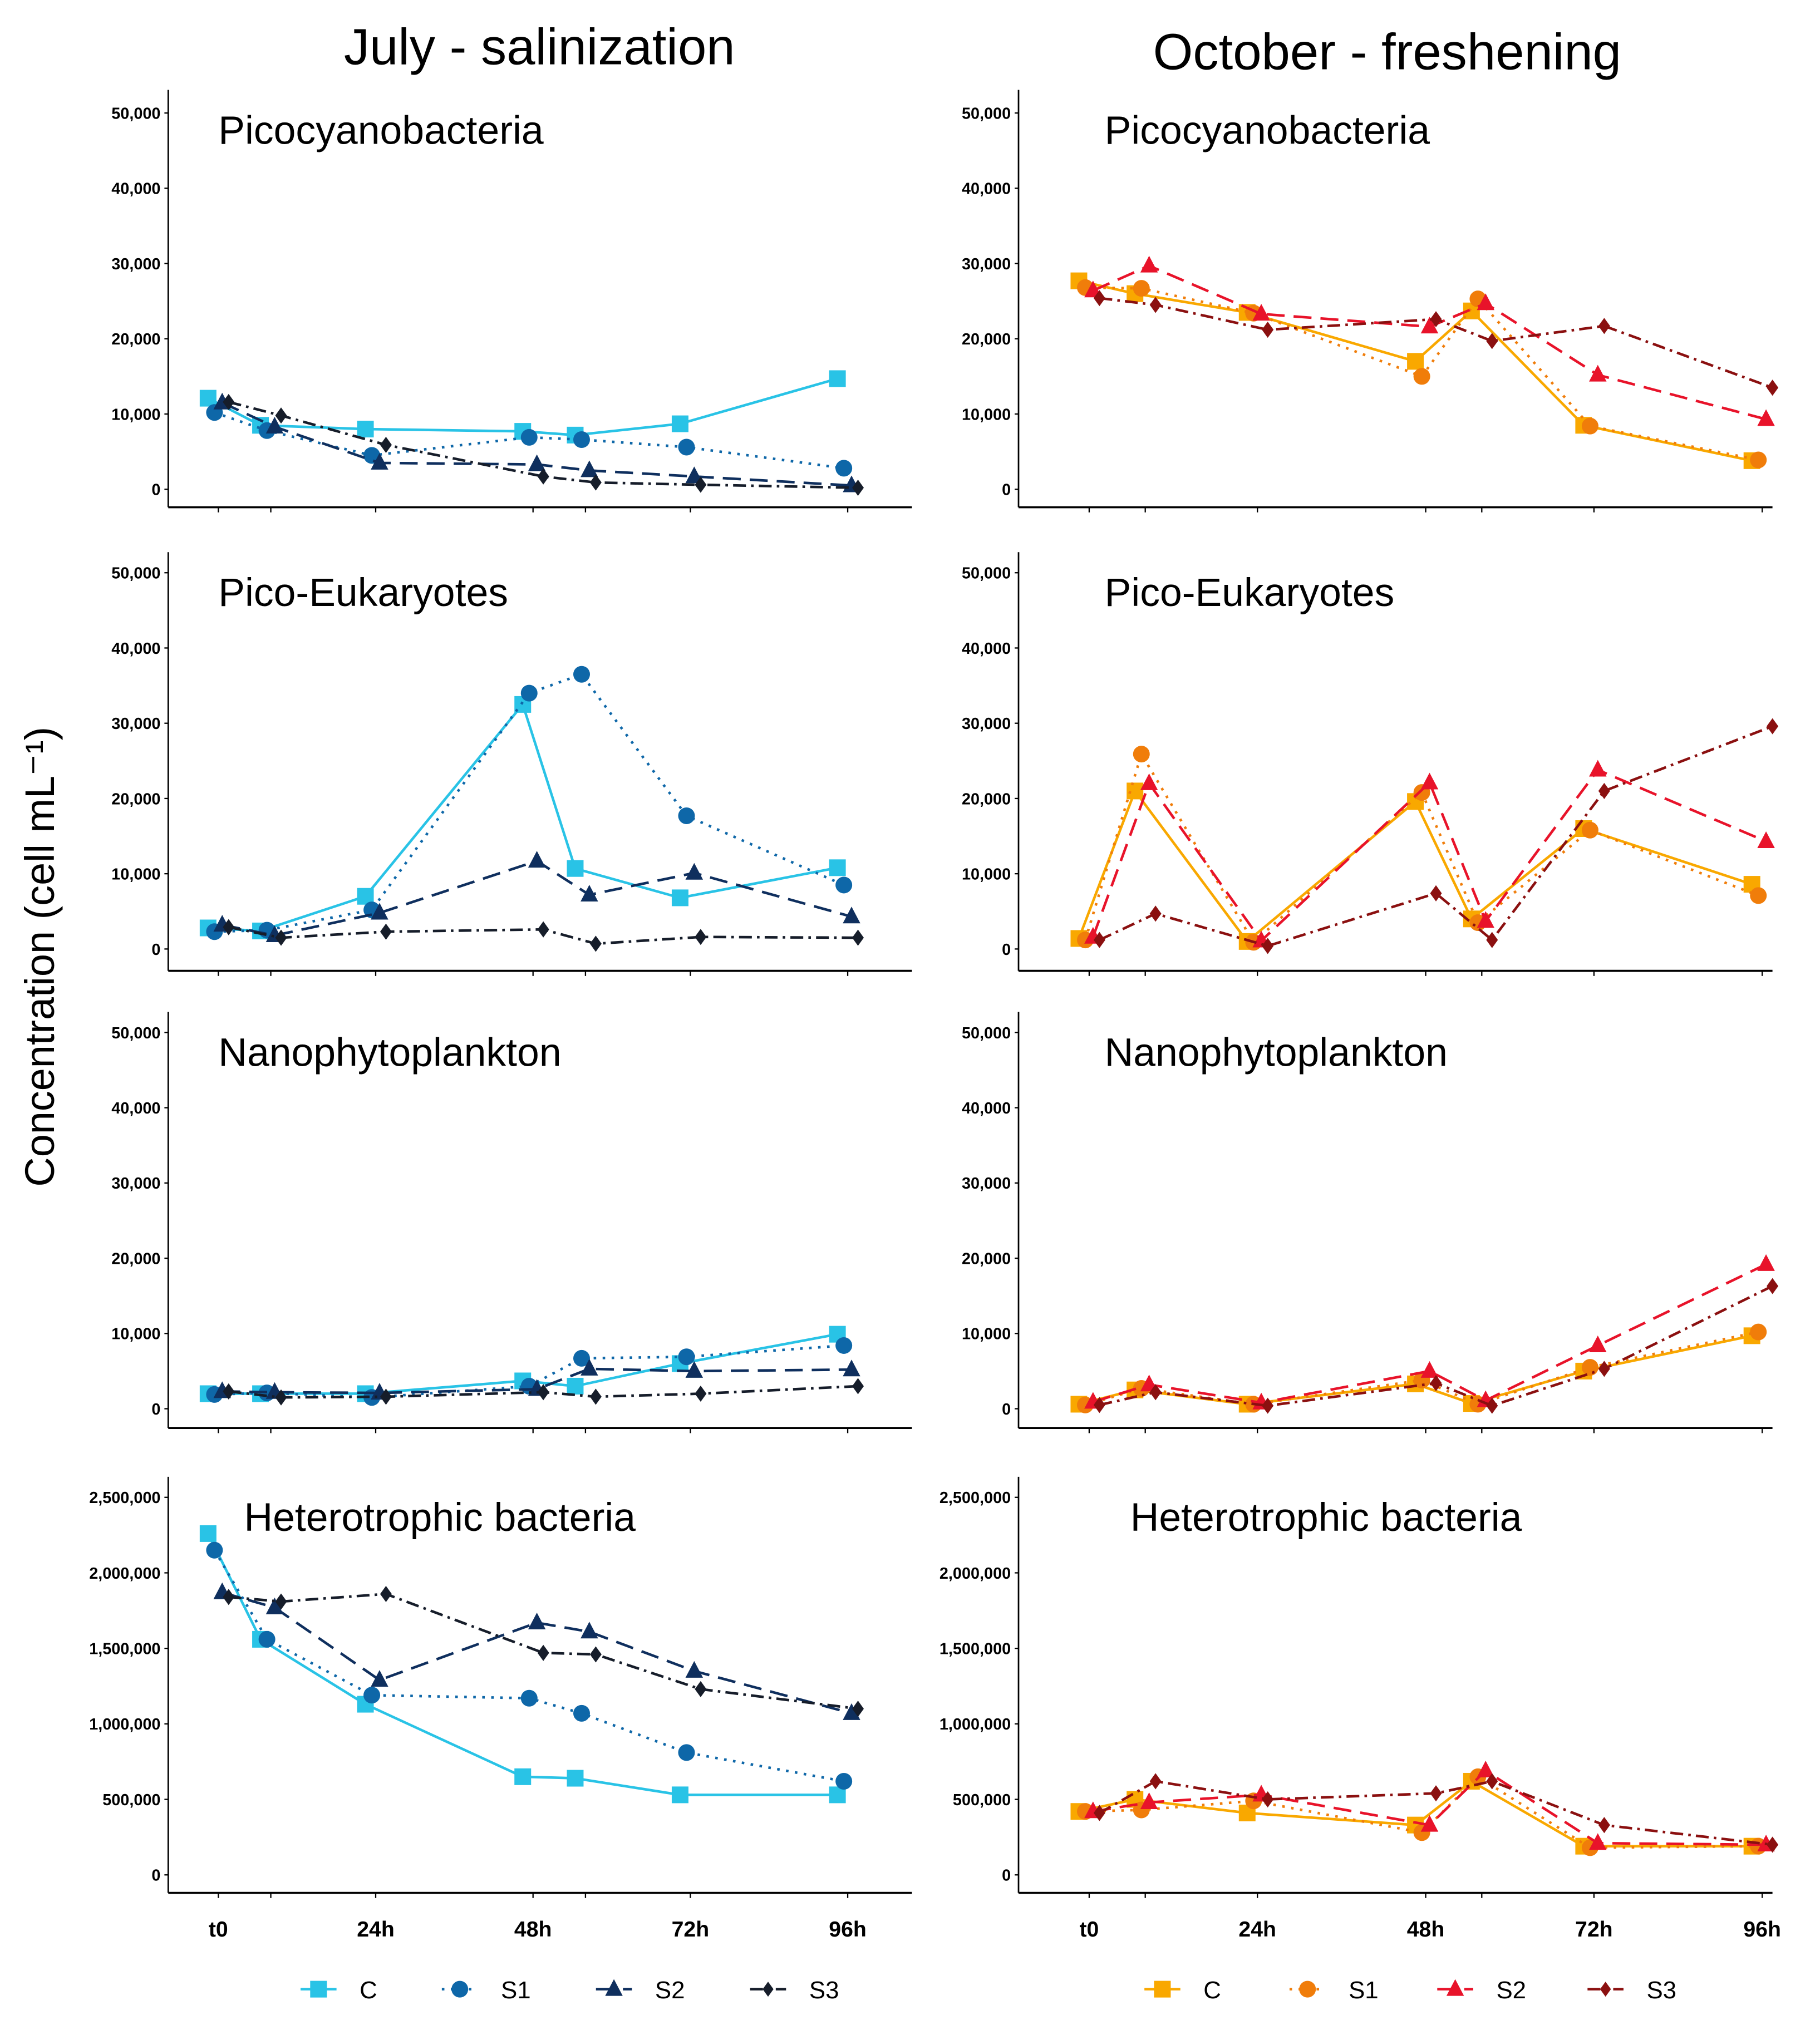  I want to click on x-tick-label: 72h, so click(691, 1929).